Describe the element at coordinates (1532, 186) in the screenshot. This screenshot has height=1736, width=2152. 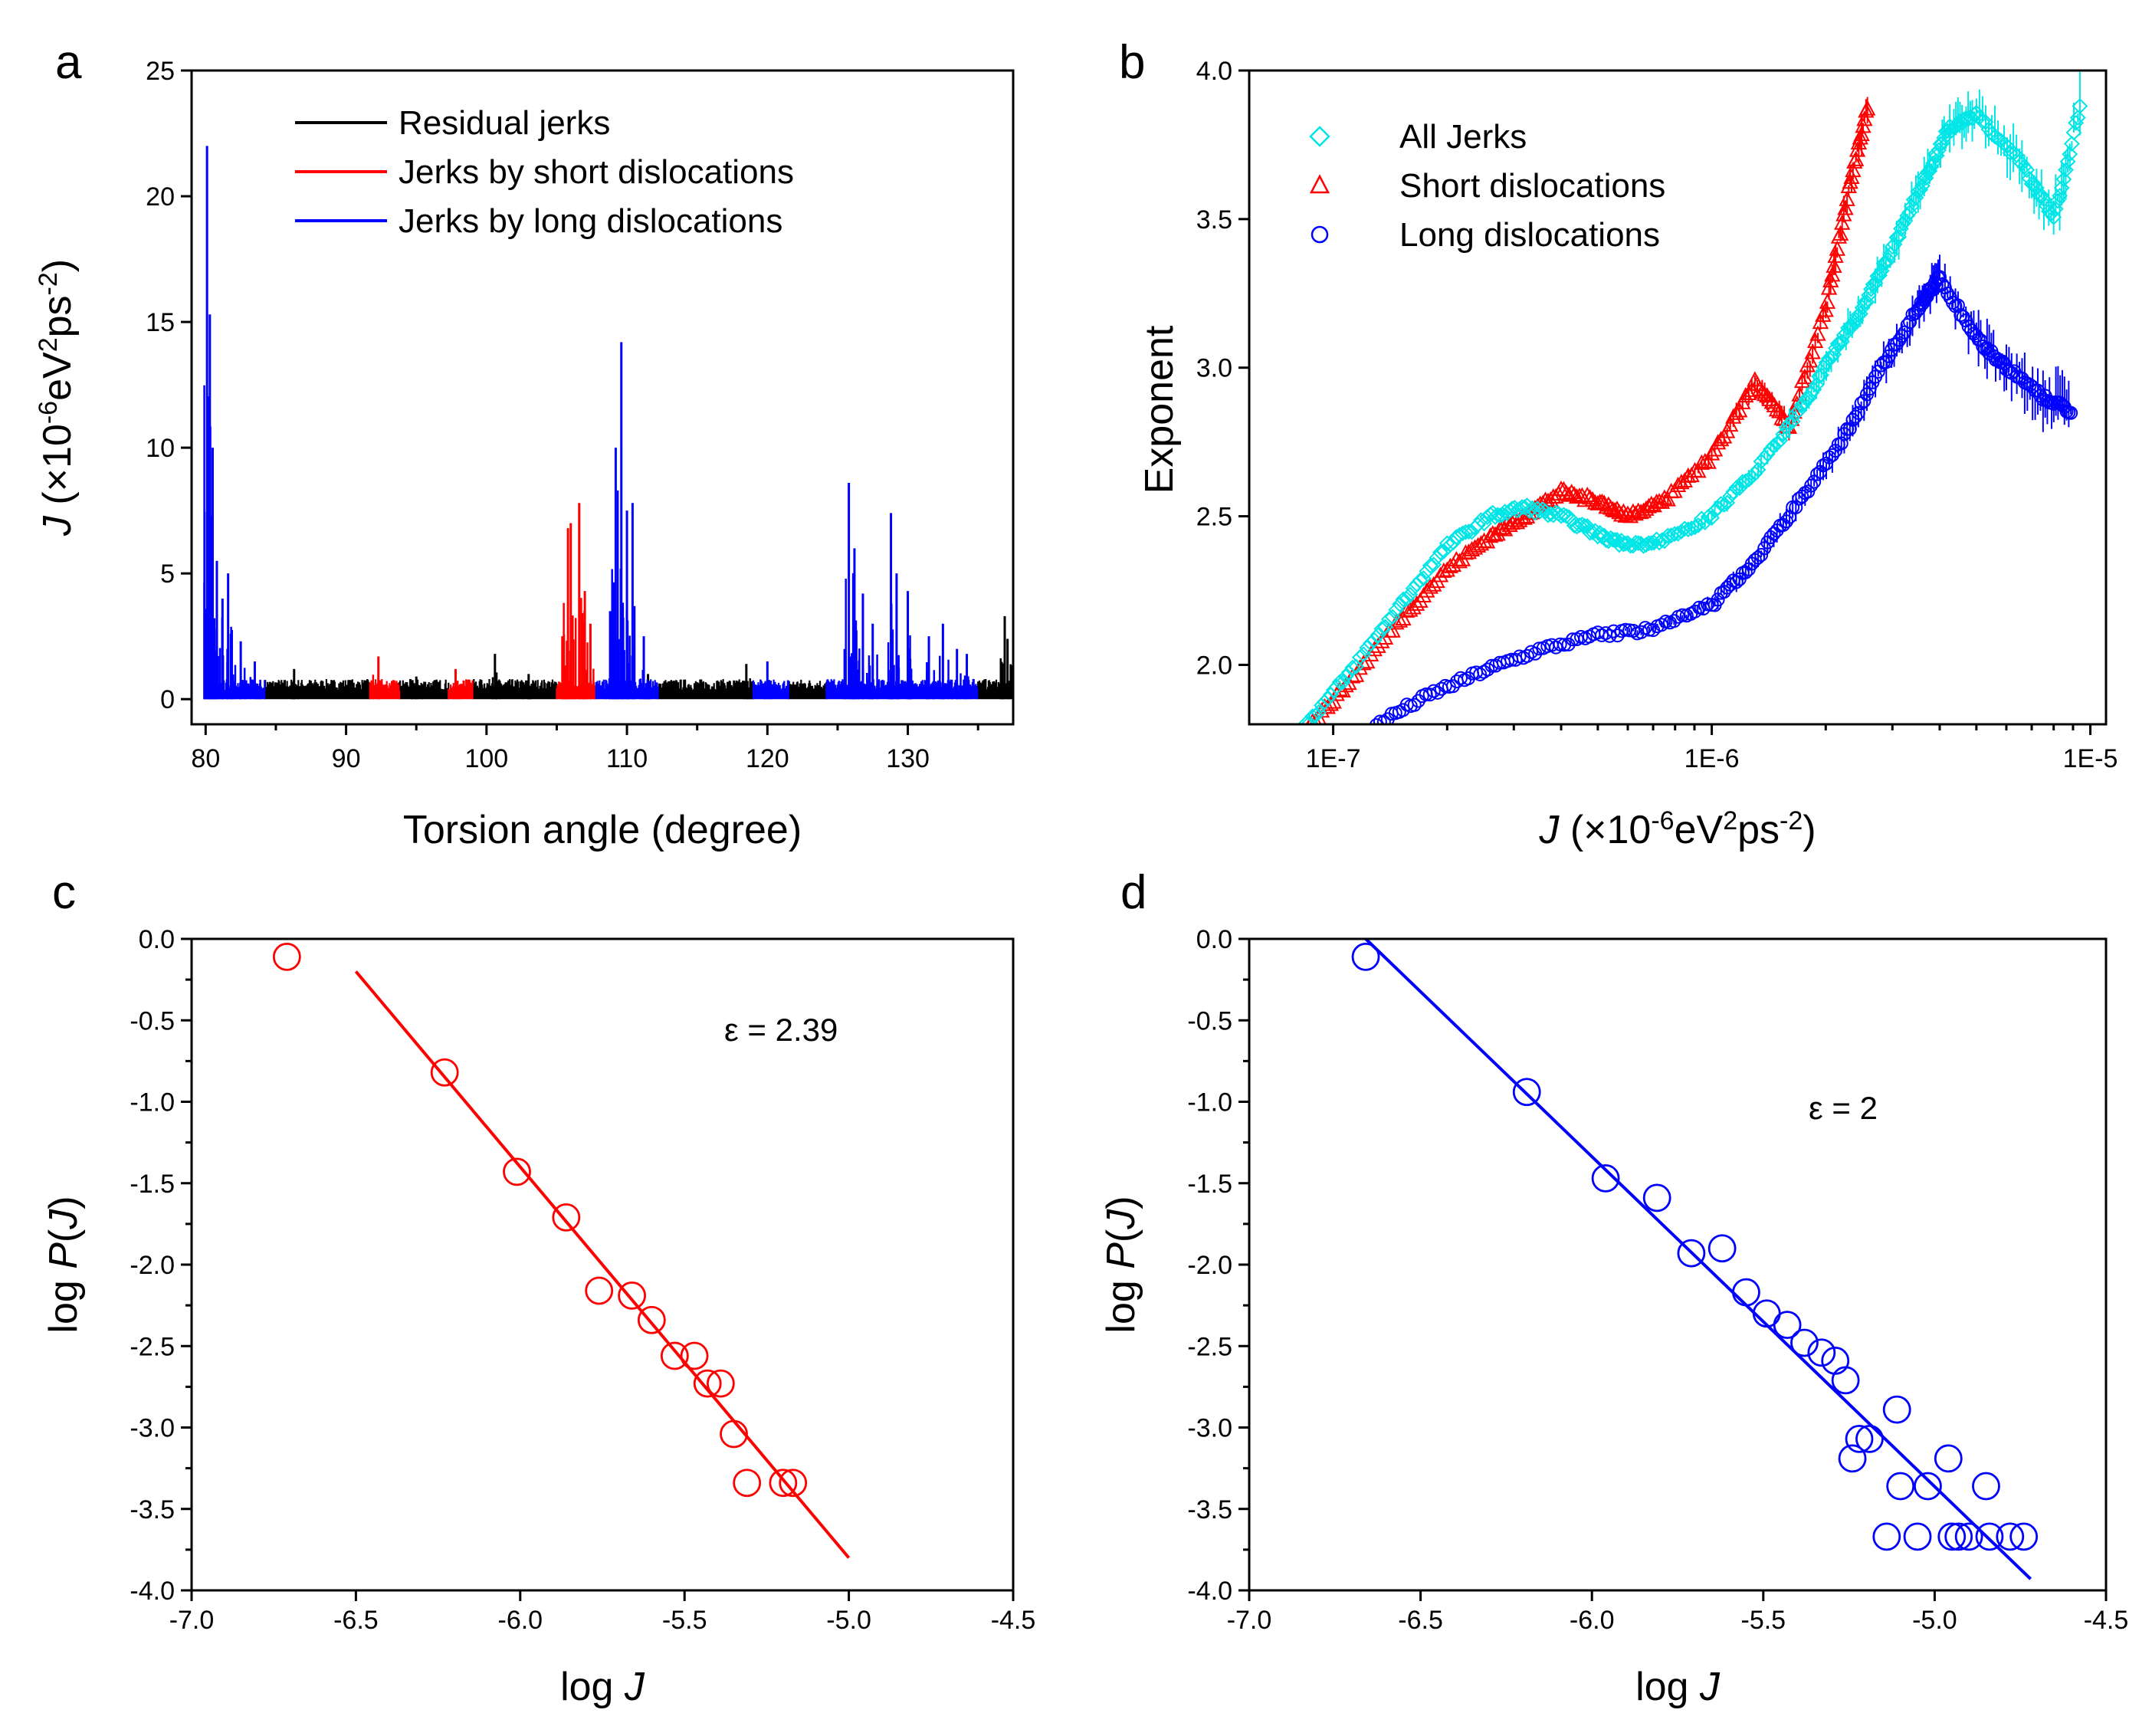
I see `legend-label: Short dislocations` at that location.